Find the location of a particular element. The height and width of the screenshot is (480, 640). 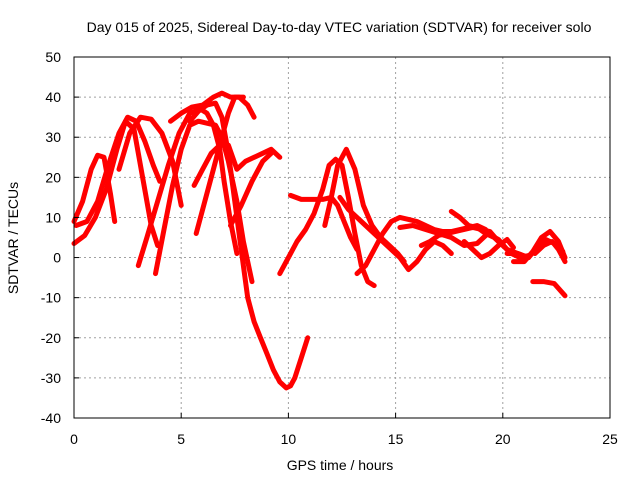

y-tick-label: 30 is located at coordinates (53, 137).